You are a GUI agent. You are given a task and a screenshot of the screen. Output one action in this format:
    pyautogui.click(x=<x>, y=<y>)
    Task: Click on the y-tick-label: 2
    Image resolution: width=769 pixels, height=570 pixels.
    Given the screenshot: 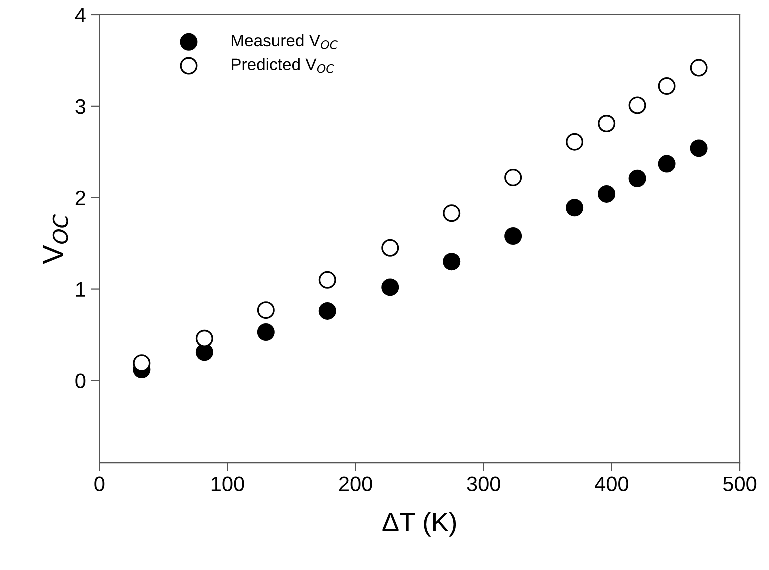 What is the action you would take?
    pyautogui.click(x=81, y=198)
    